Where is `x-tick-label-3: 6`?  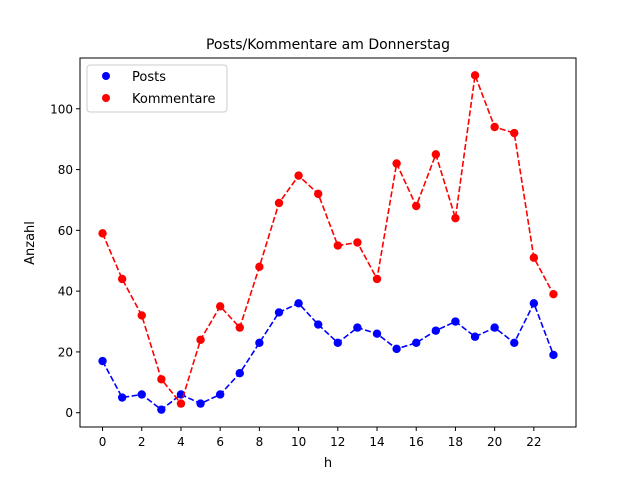 x-tick-label-3: 6 is located at coordinates (220, 442).